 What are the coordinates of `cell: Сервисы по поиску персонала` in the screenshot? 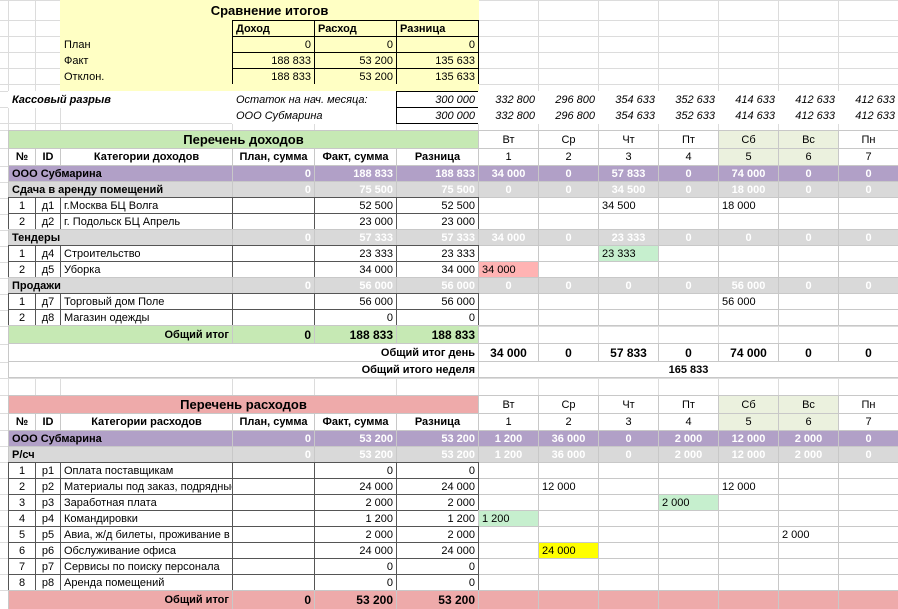 It's located at (146, 566).